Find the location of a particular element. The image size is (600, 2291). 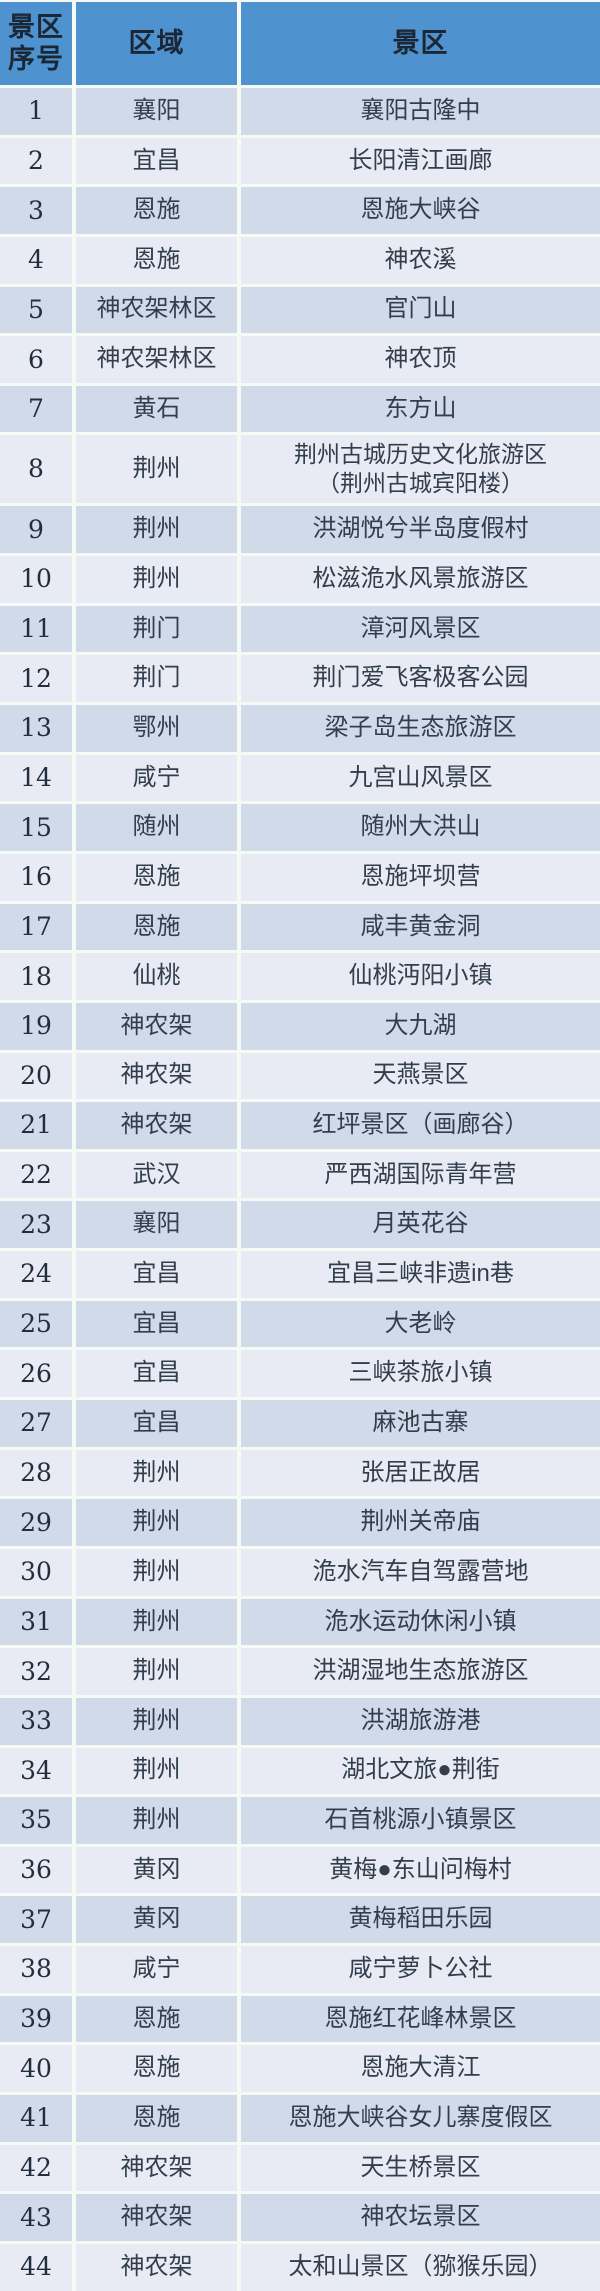

cell-index: 6 is located at coordinates (36, 359).